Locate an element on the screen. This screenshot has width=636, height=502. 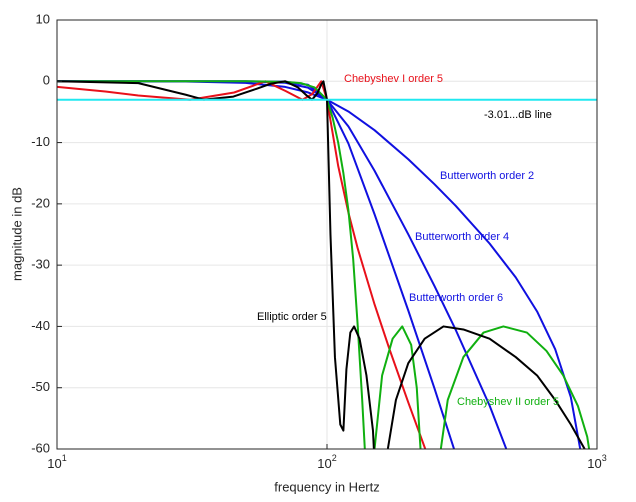
y-tick-label: 0 is located at coordinates (46, 80).